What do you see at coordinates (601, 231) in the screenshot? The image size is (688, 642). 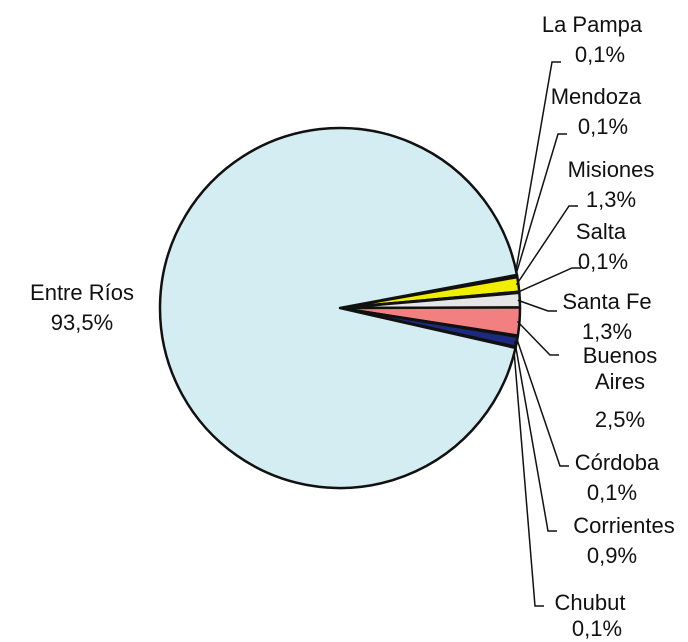 I see `slice-name: Salta` at bounding box center [601, 231].